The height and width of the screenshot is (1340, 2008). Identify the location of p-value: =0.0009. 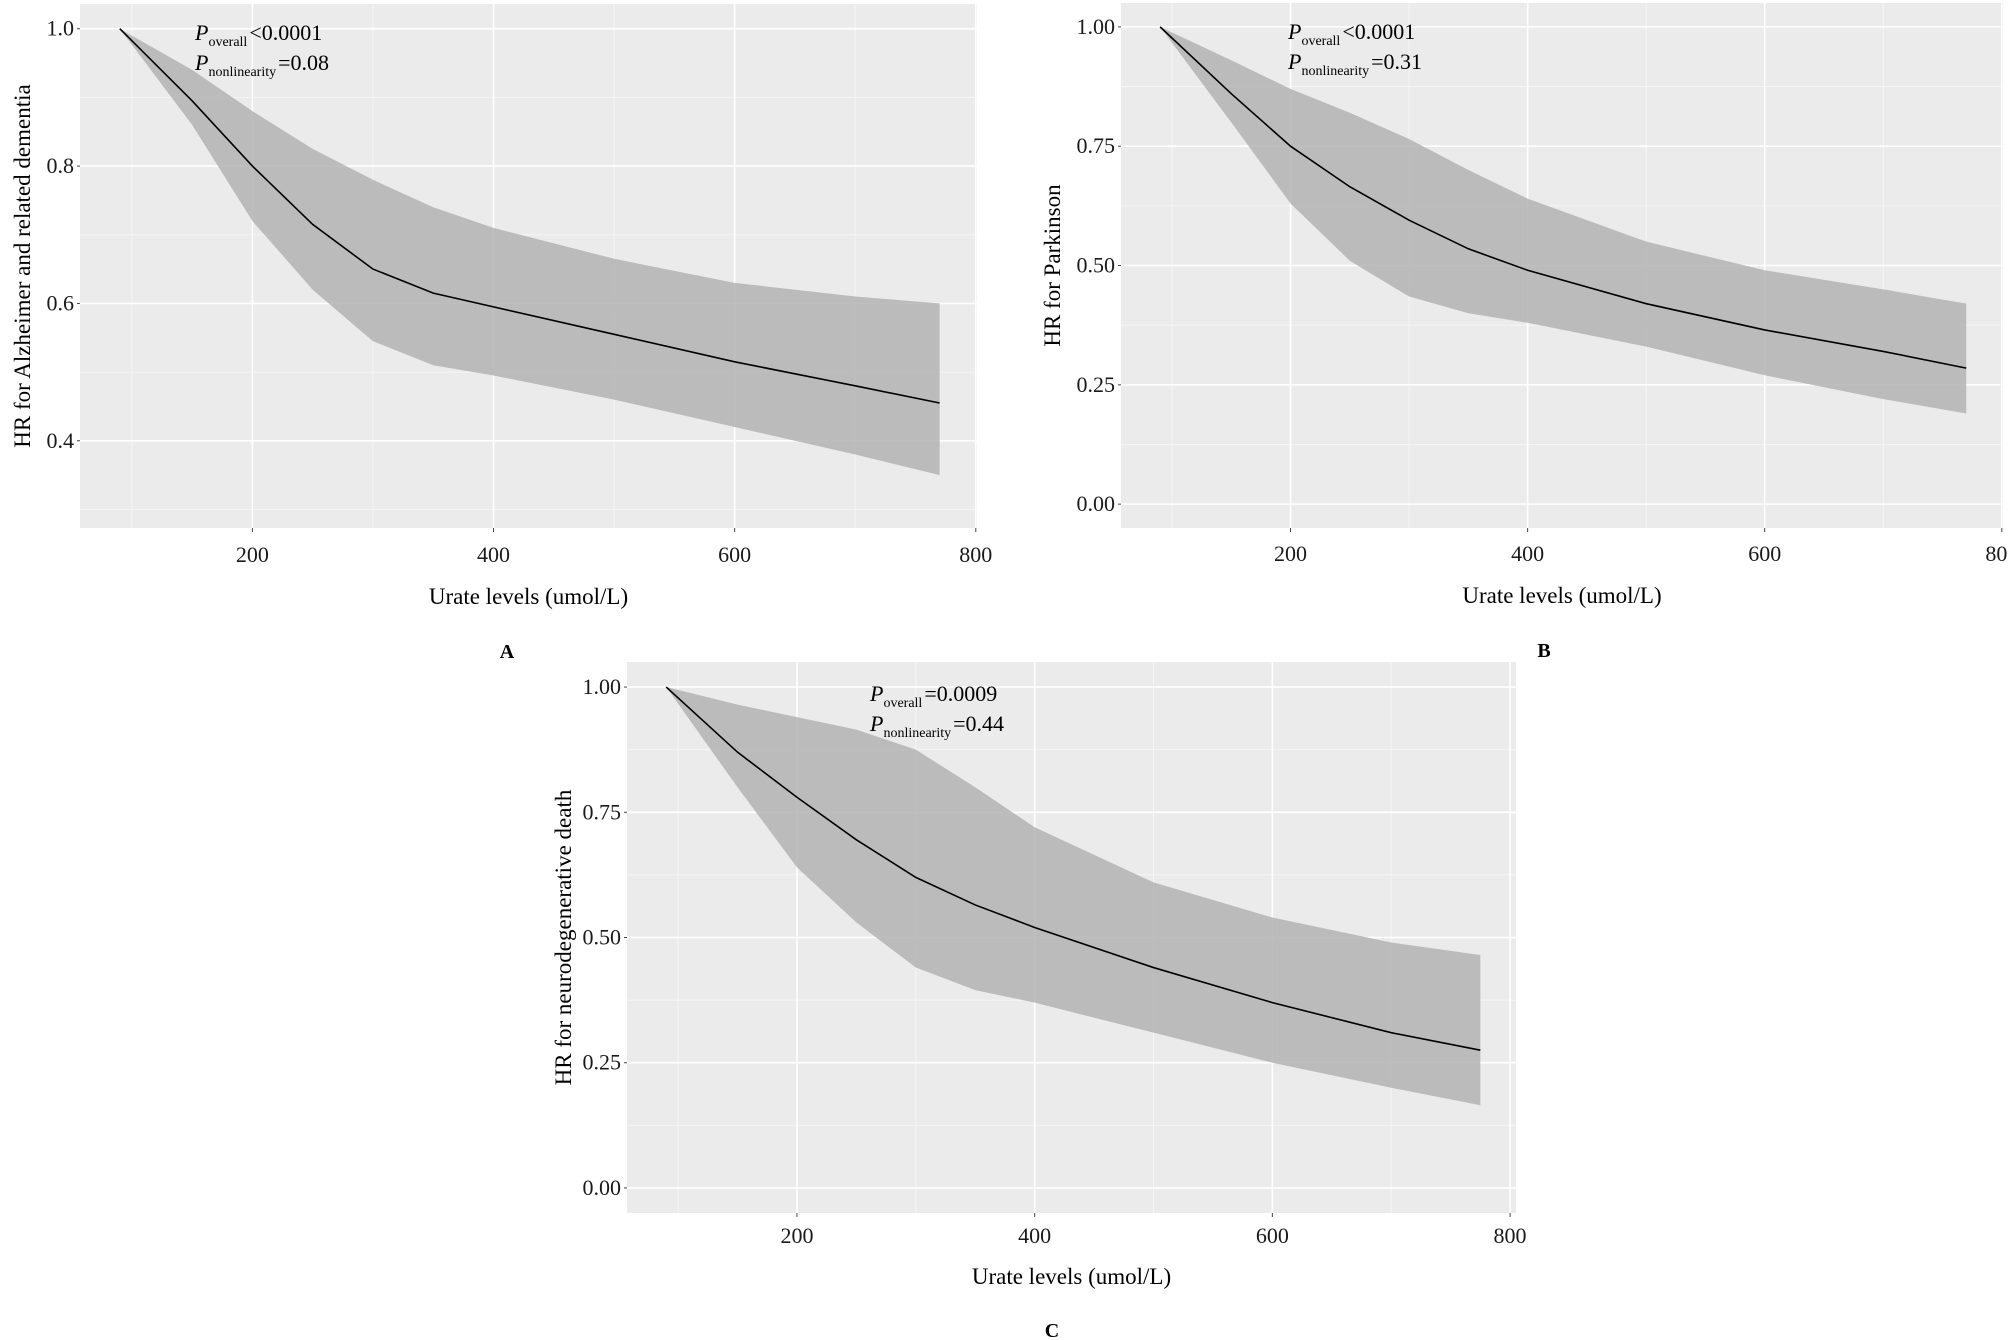
(960, 693).